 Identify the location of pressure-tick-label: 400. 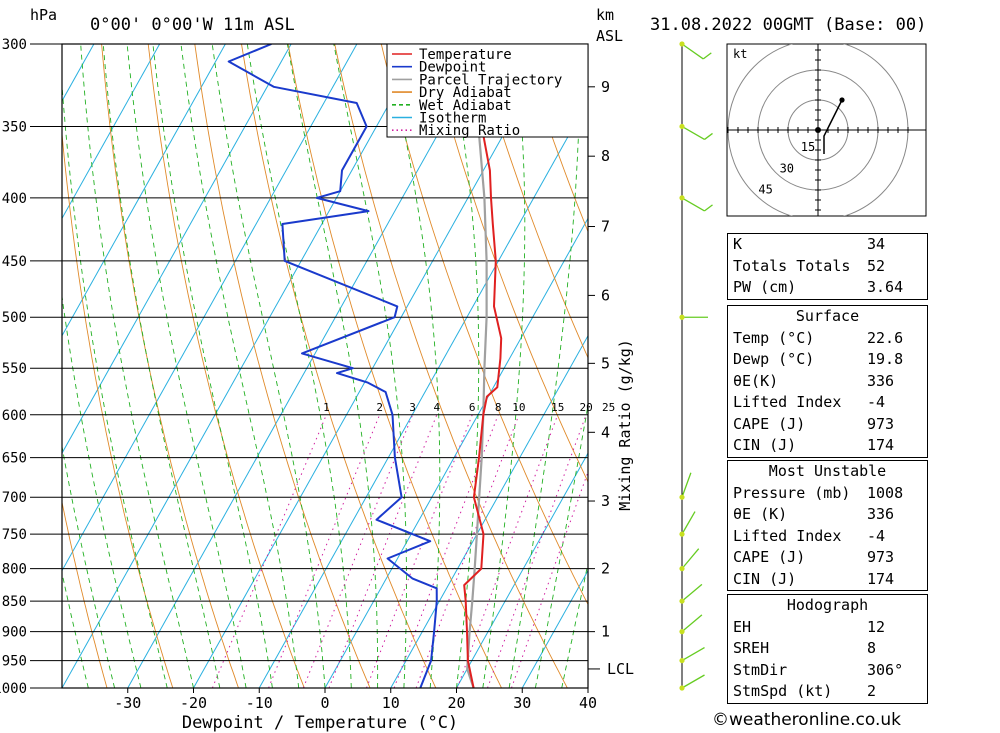
(14, 199).